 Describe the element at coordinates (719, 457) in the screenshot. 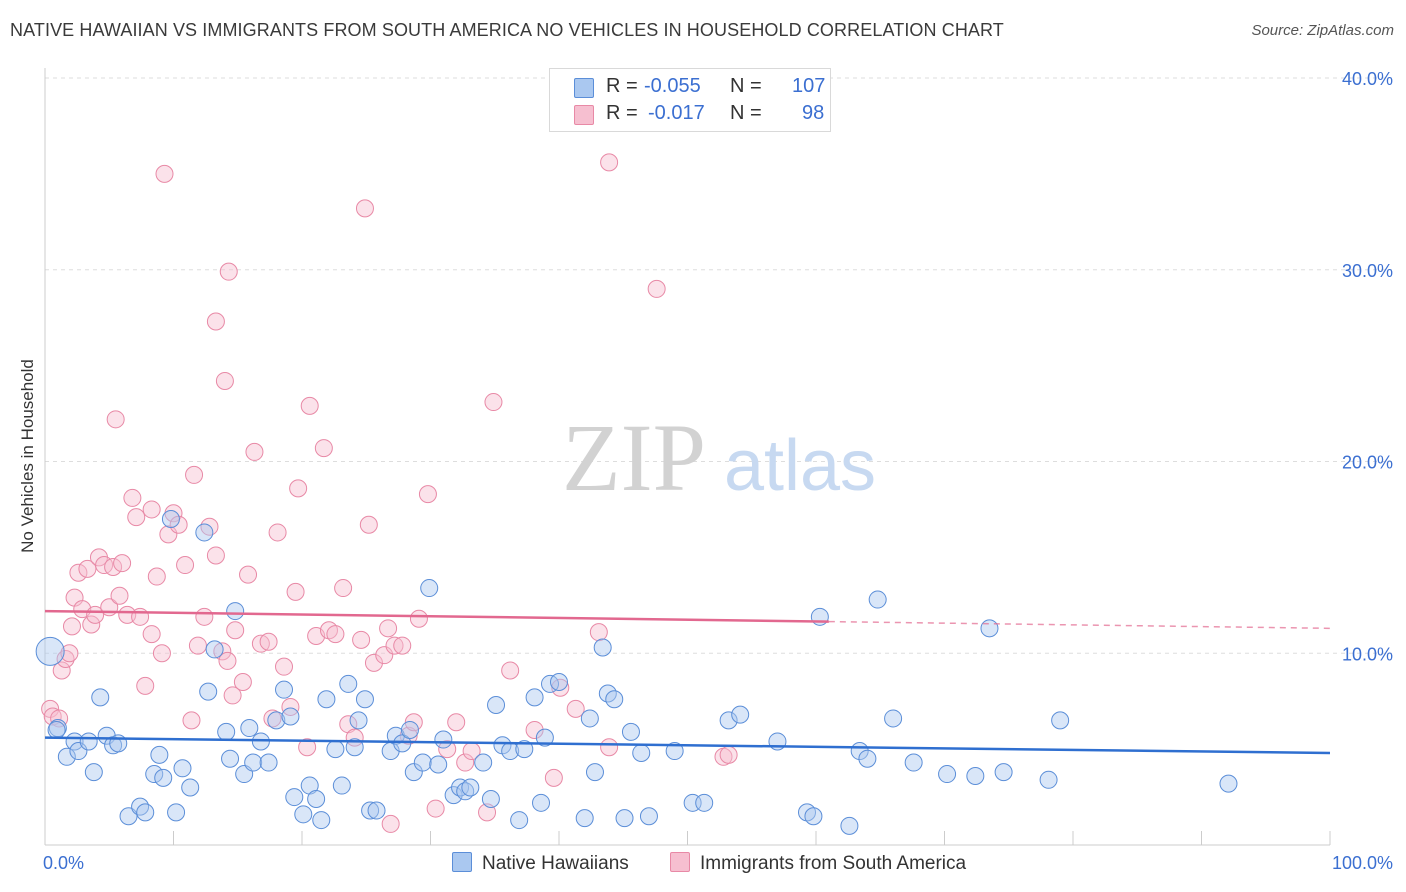

I see `watermark: ZIP atlas` at that location.